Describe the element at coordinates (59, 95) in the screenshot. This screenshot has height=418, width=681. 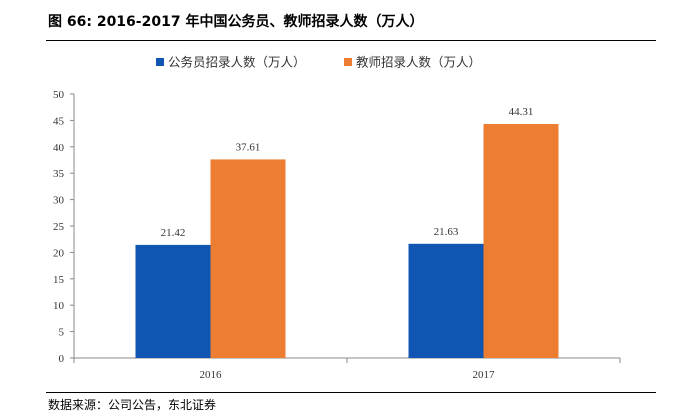
I see `y-tick-label: 50` at that location.